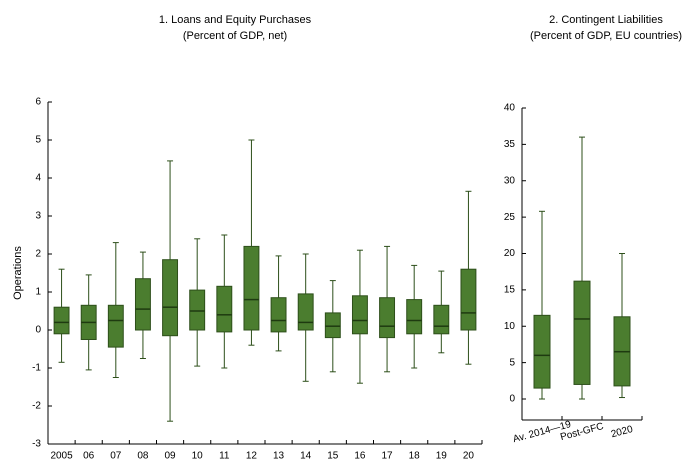 This screenshot has width=692, height=472. What do you see at coordinates (606, 20) in the screenshot?
I see `chart-title: 2. Contingent Liabilities` at bounding box center [606, 20].